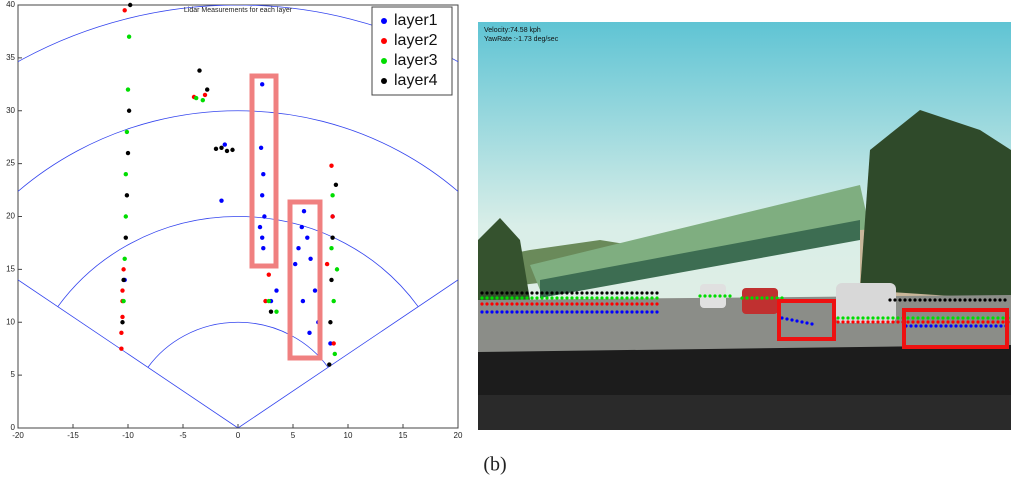 Image resolution: width=1011 pixels, height=486 pixels. I want to click on y-tick-label: 20, so click(10, 216).